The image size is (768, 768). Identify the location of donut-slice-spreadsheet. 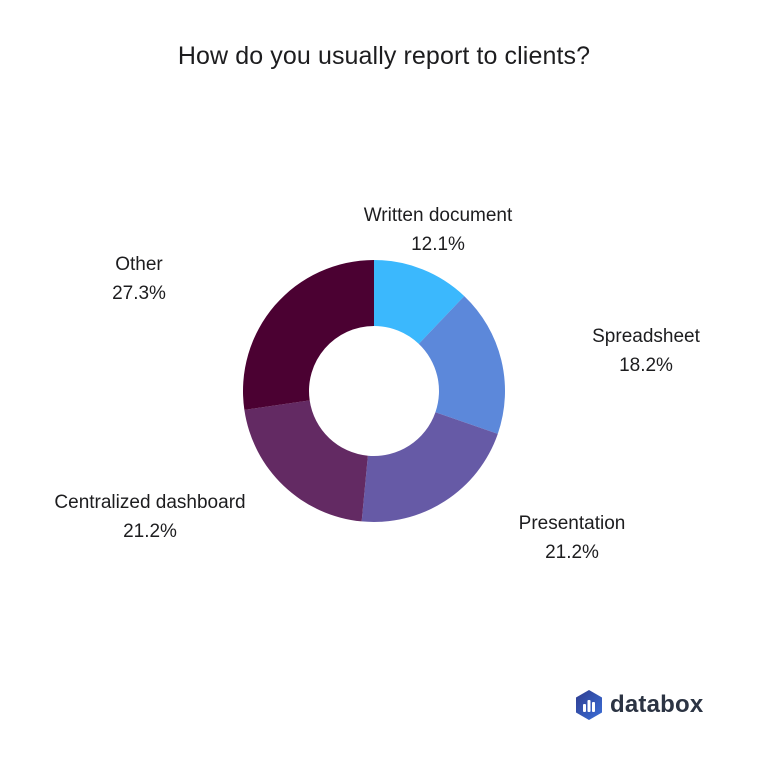
(461, 365).